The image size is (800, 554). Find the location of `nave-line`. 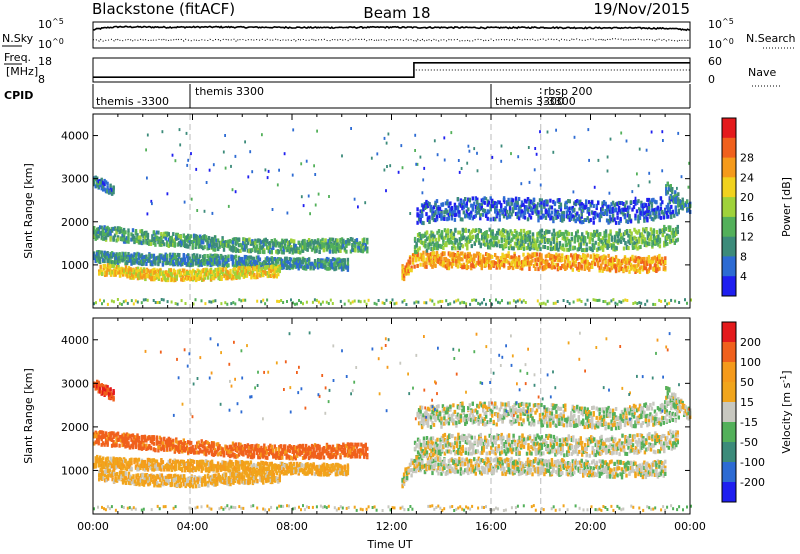

nave-line is located at coordinates (391, 73).